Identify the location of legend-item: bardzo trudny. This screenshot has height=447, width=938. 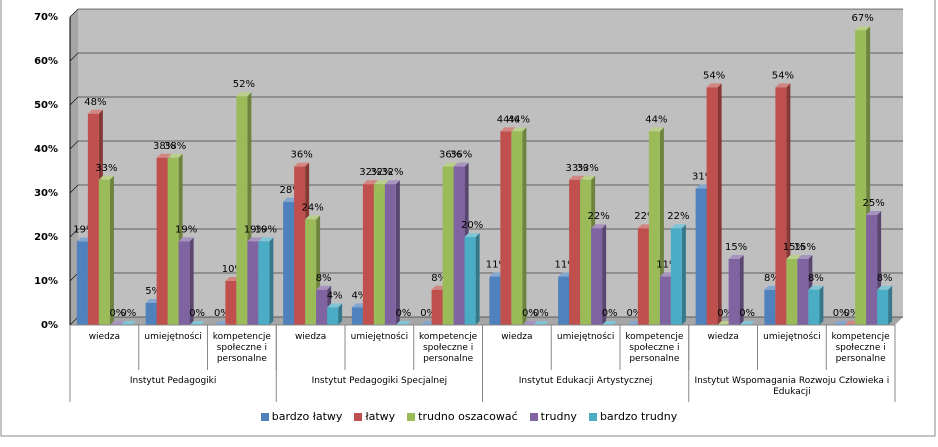
(632, 416).